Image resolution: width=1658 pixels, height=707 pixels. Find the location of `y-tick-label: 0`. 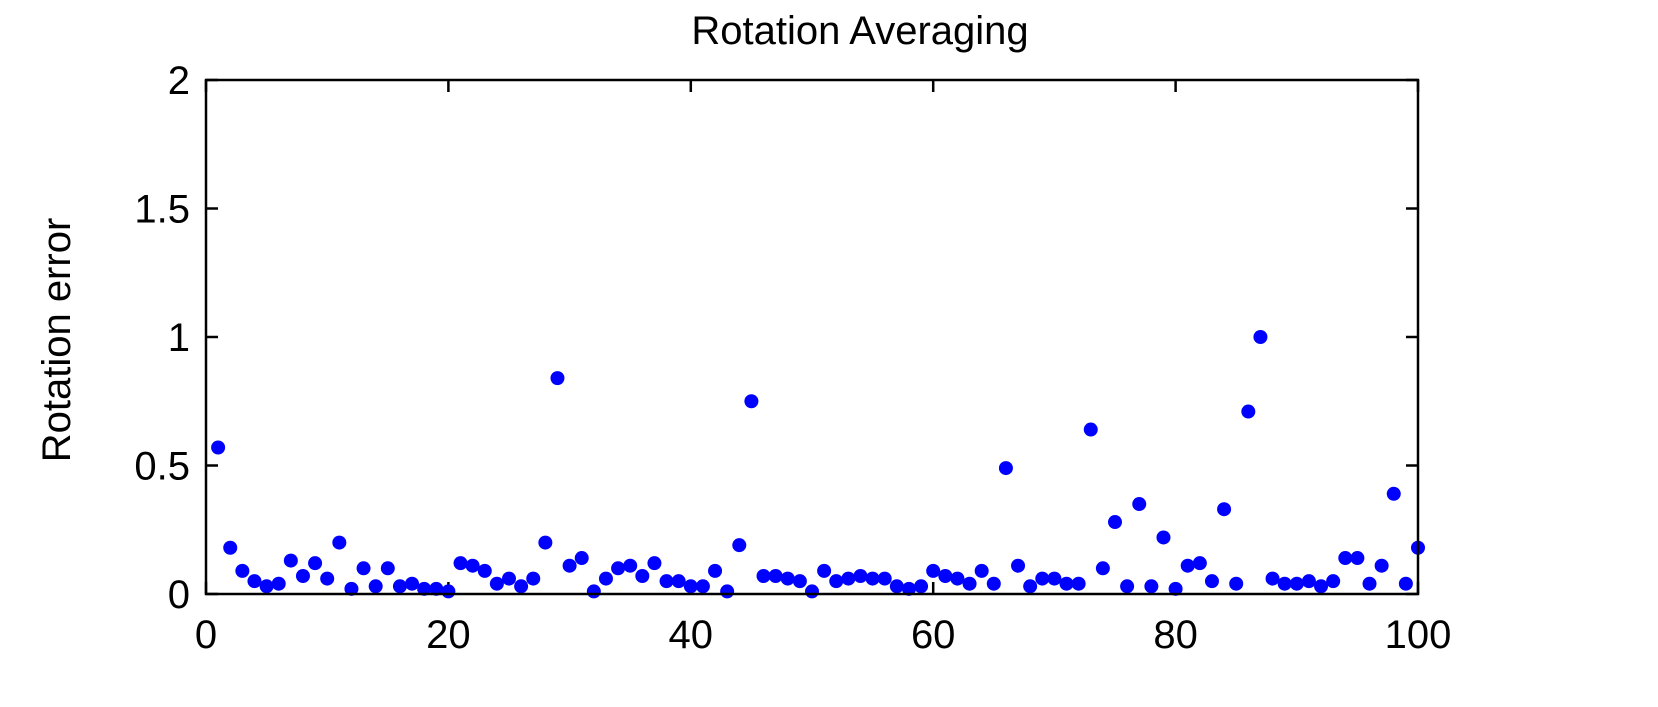

y-tick-label: 0 is located at coordinates (179, 595).